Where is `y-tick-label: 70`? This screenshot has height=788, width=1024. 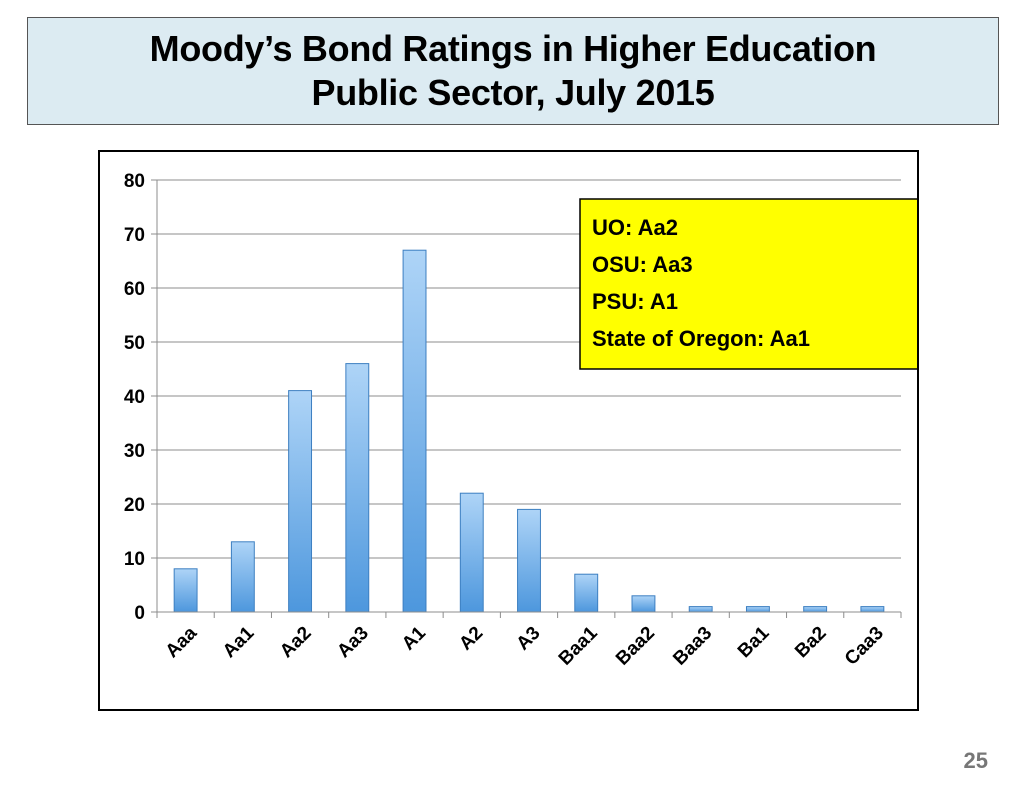
y-tick-label: 70 is located at coordinates (134, 235).